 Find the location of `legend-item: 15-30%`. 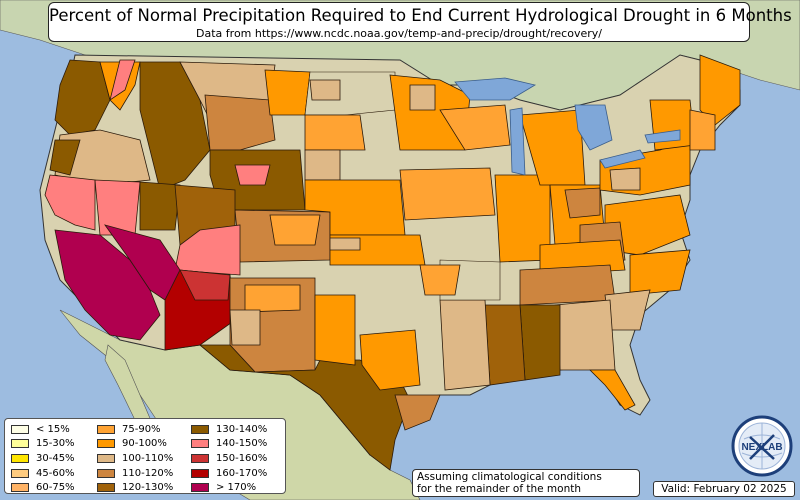

legend-item: 15-30% is located at coordinates (43, 444).